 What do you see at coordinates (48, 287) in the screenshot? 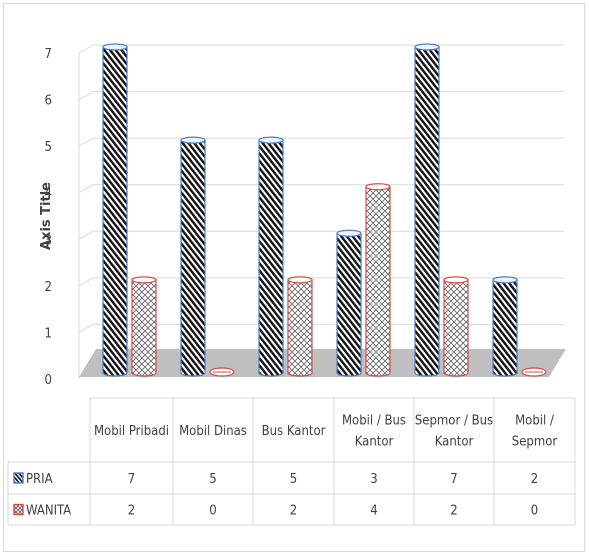
I see `y-tick-label: 2` at bounding box center [48, 287].